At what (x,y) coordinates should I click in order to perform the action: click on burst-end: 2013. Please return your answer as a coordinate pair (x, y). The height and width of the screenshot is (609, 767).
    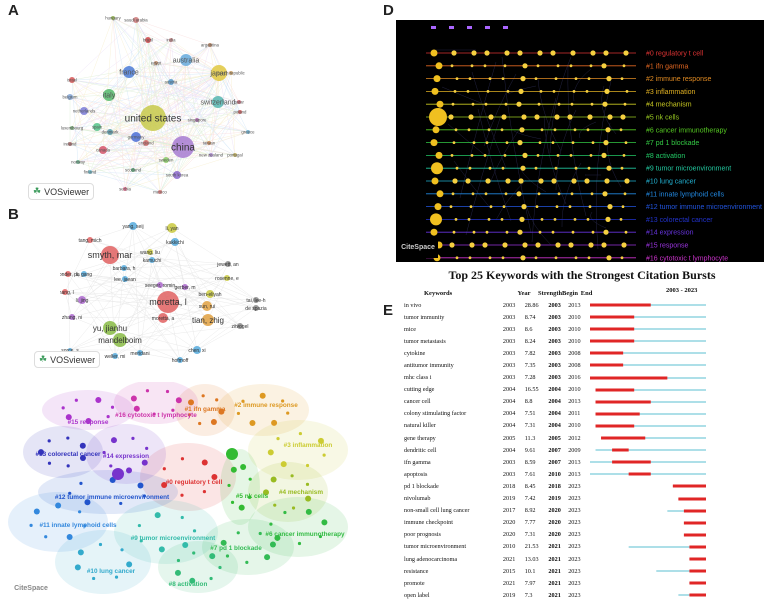
    Looking at the image, I should click on (574, 462).